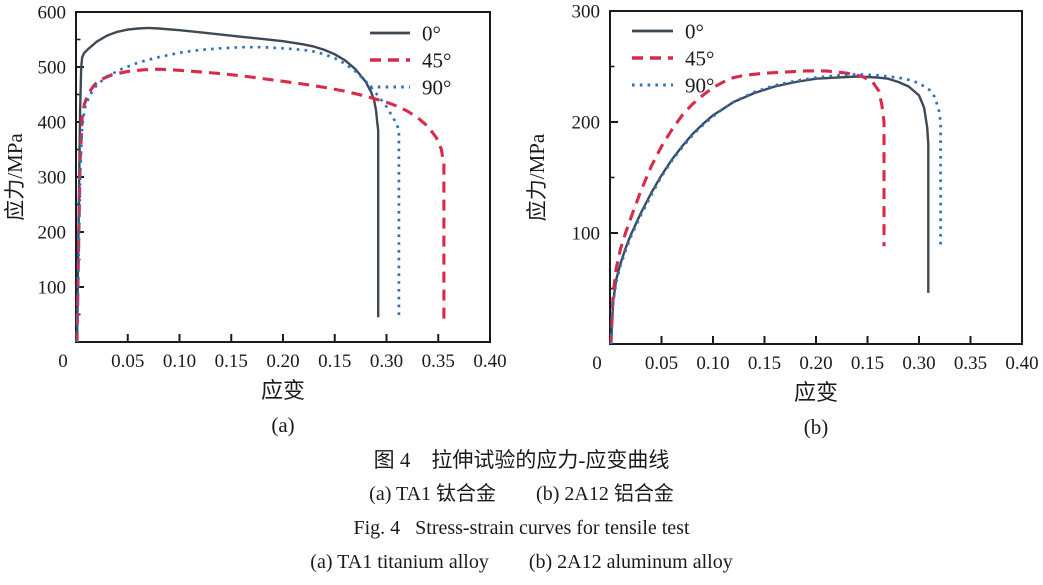  Describe the element at coordinates (595, 146) in the screenshot. I see `y-axis-ticks: 100 200 300` at that location.